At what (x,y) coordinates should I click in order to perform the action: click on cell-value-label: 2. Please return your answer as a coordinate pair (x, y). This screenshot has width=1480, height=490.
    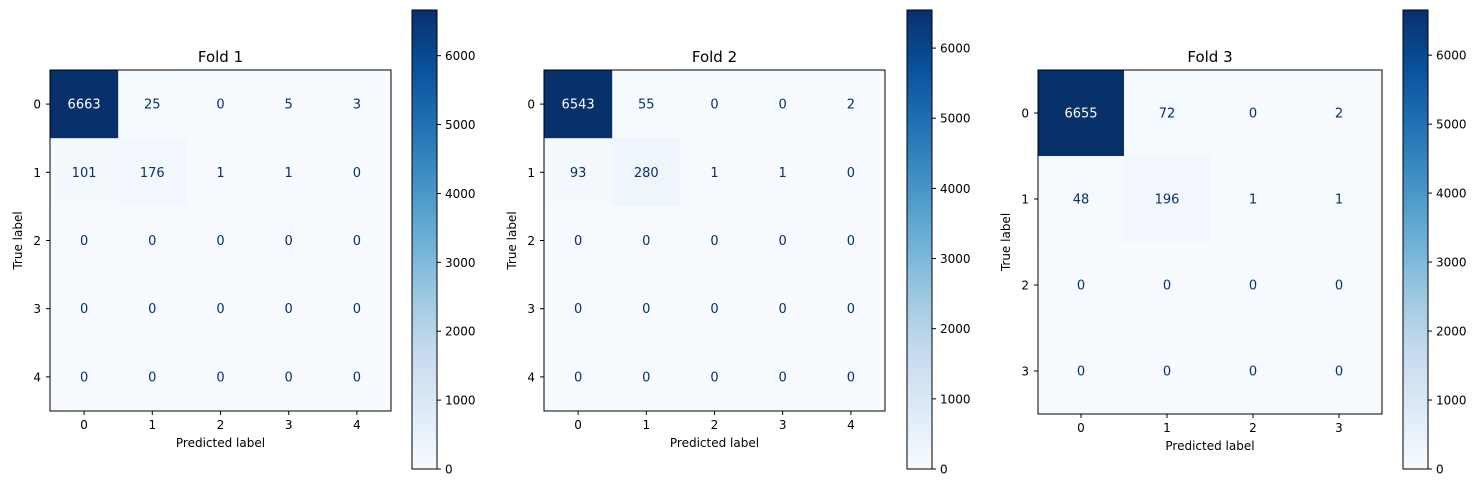
    Looking at the image, I should click on (1339, 114).